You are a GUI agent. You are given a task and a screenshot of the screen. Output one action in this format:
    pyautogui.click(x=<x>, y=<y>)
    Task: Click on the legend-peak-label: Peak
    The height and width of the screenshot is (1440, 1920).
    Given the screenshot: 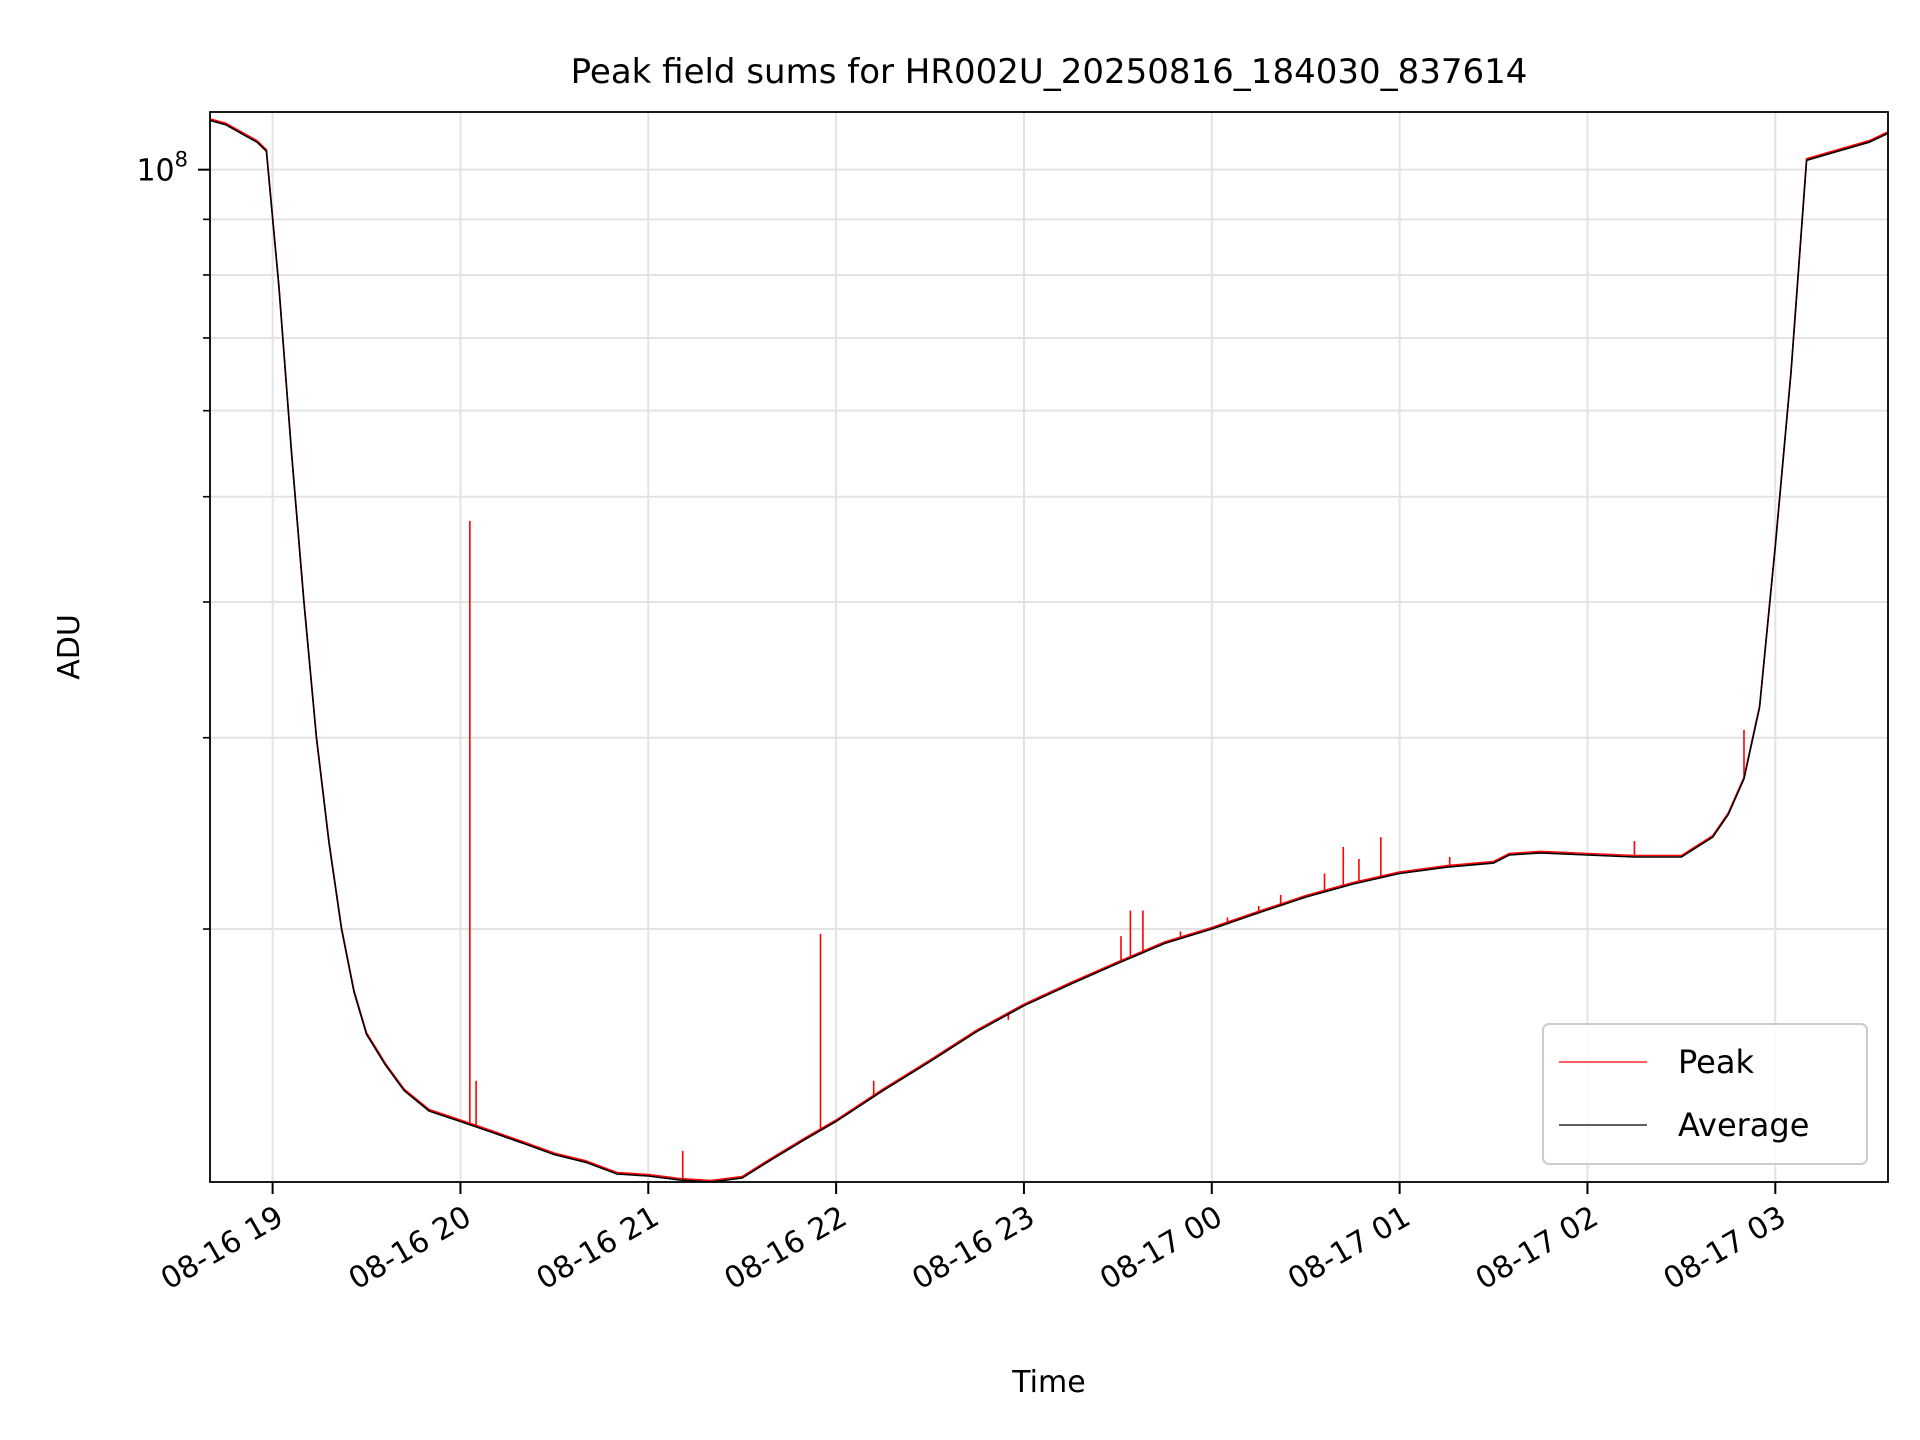 What is the action you would take?
    pyautogui.click(x=1716, y=1062)
    